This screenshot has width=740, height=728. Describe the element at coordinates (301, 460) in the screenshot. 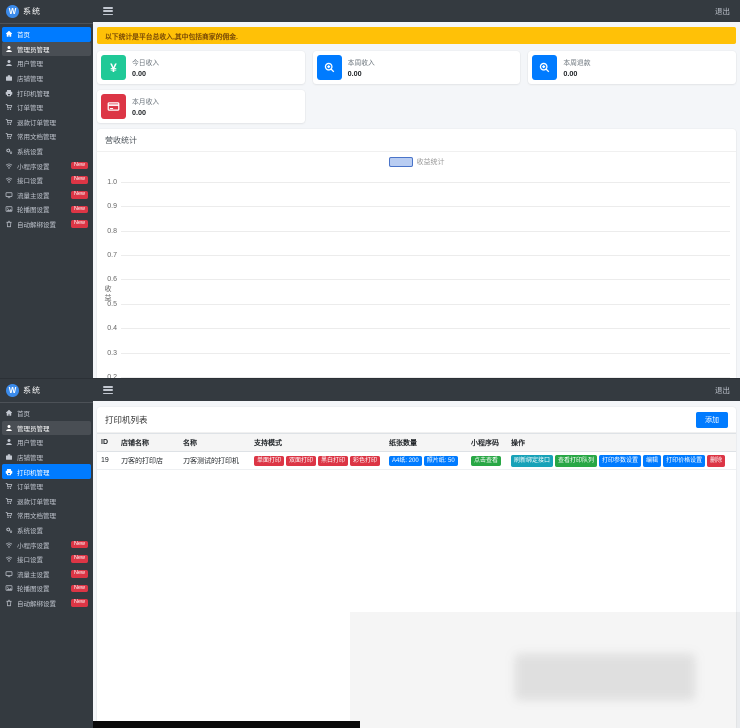

I see `mode-badge: 双面打印` at that location.